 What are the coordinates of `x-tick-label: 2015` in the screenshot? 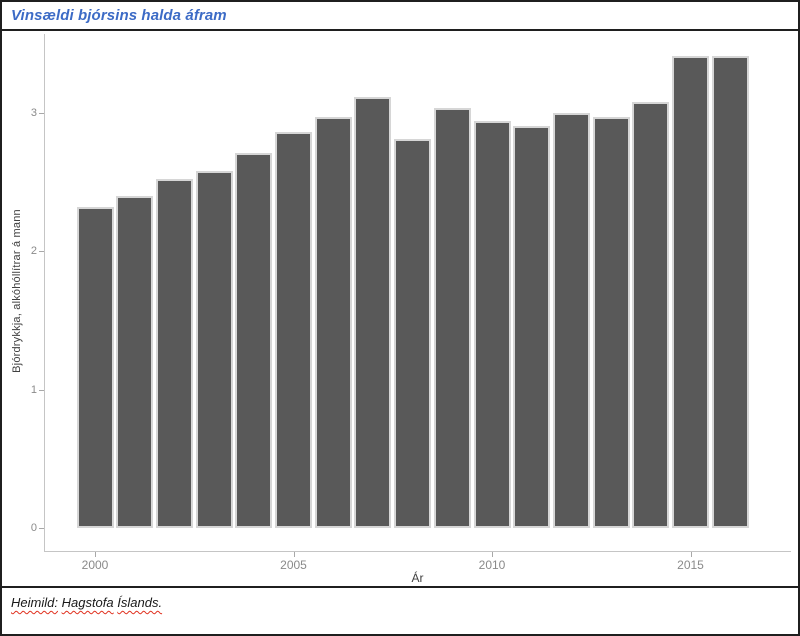 It's located at (690, 565).